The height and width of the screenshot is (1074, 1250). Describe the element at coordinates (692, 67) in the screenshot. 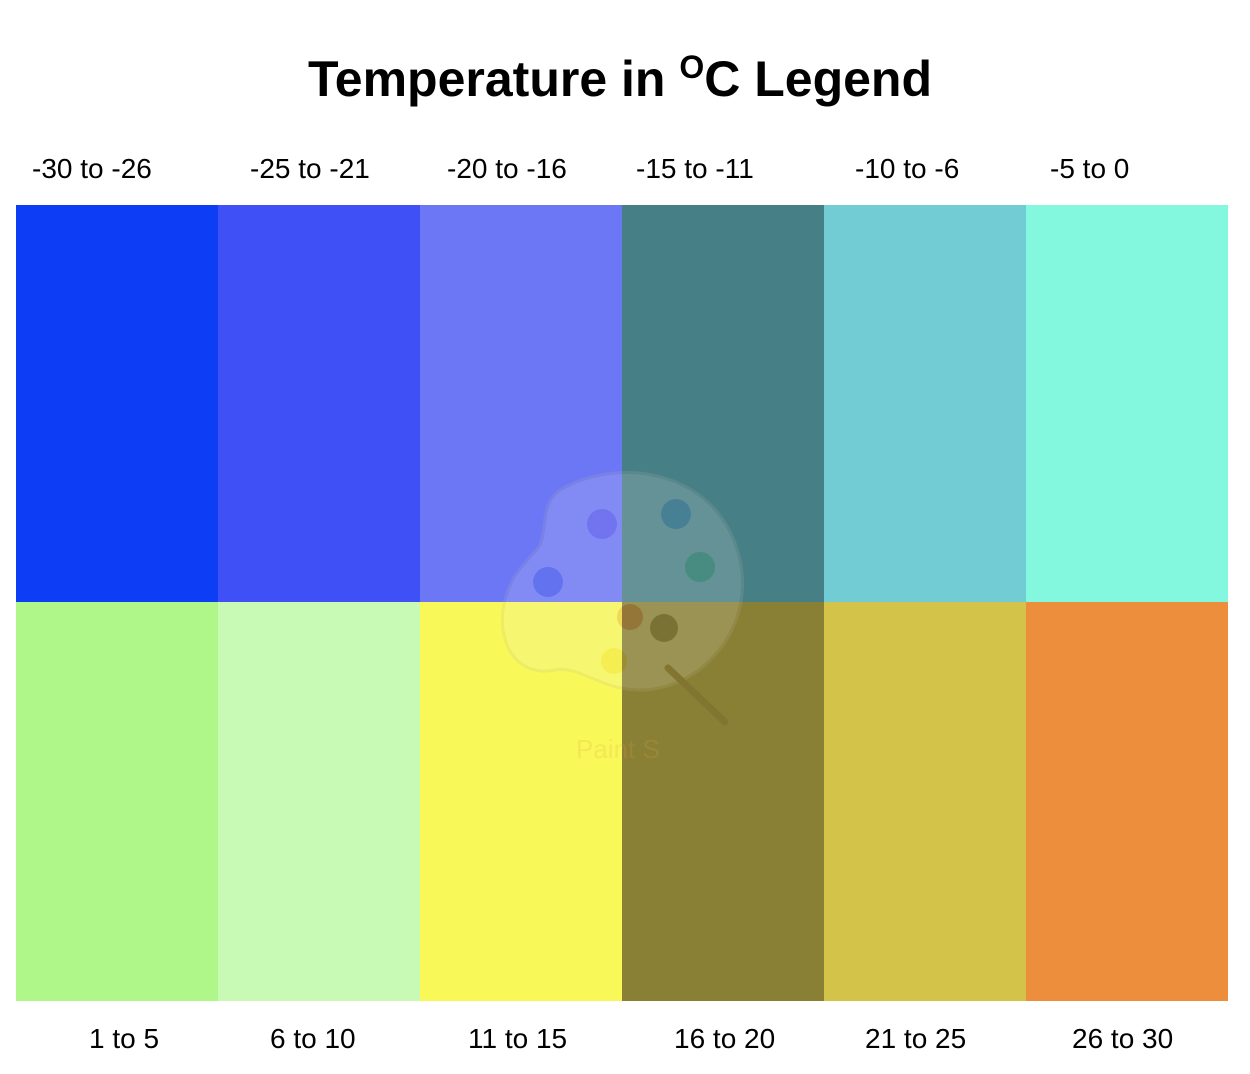

I see `title-degree-superscript: O` at that location.